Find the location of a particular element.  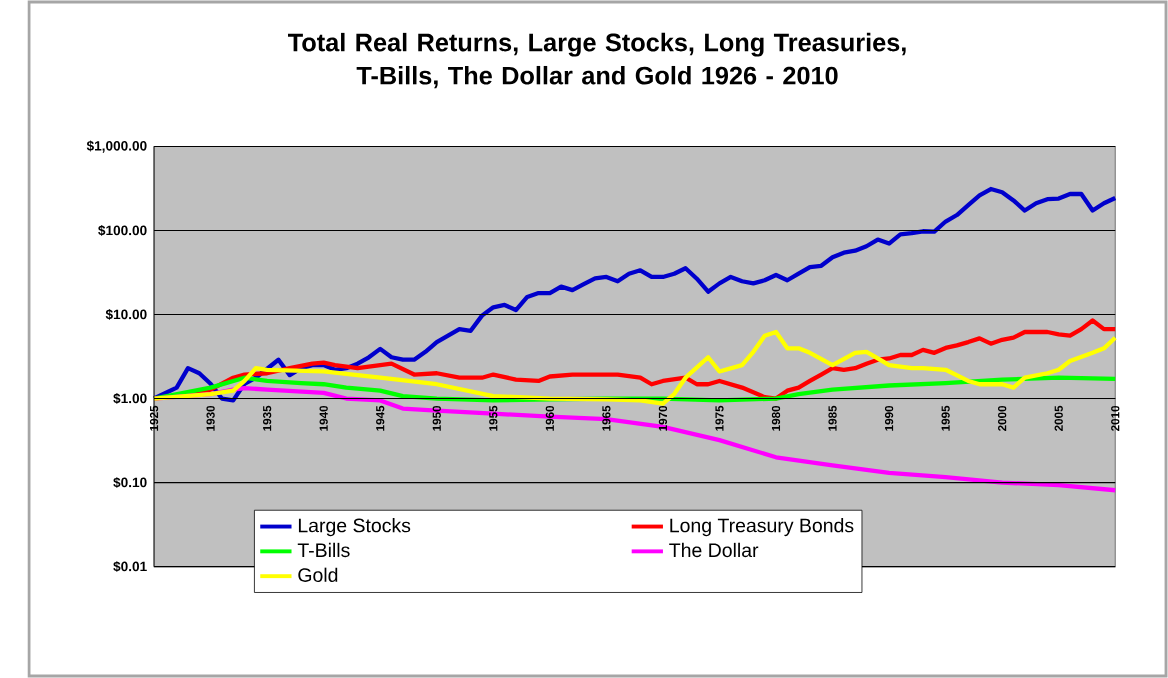

legend-label: Long Treasury Bonds is located at coordinates (762, 527).